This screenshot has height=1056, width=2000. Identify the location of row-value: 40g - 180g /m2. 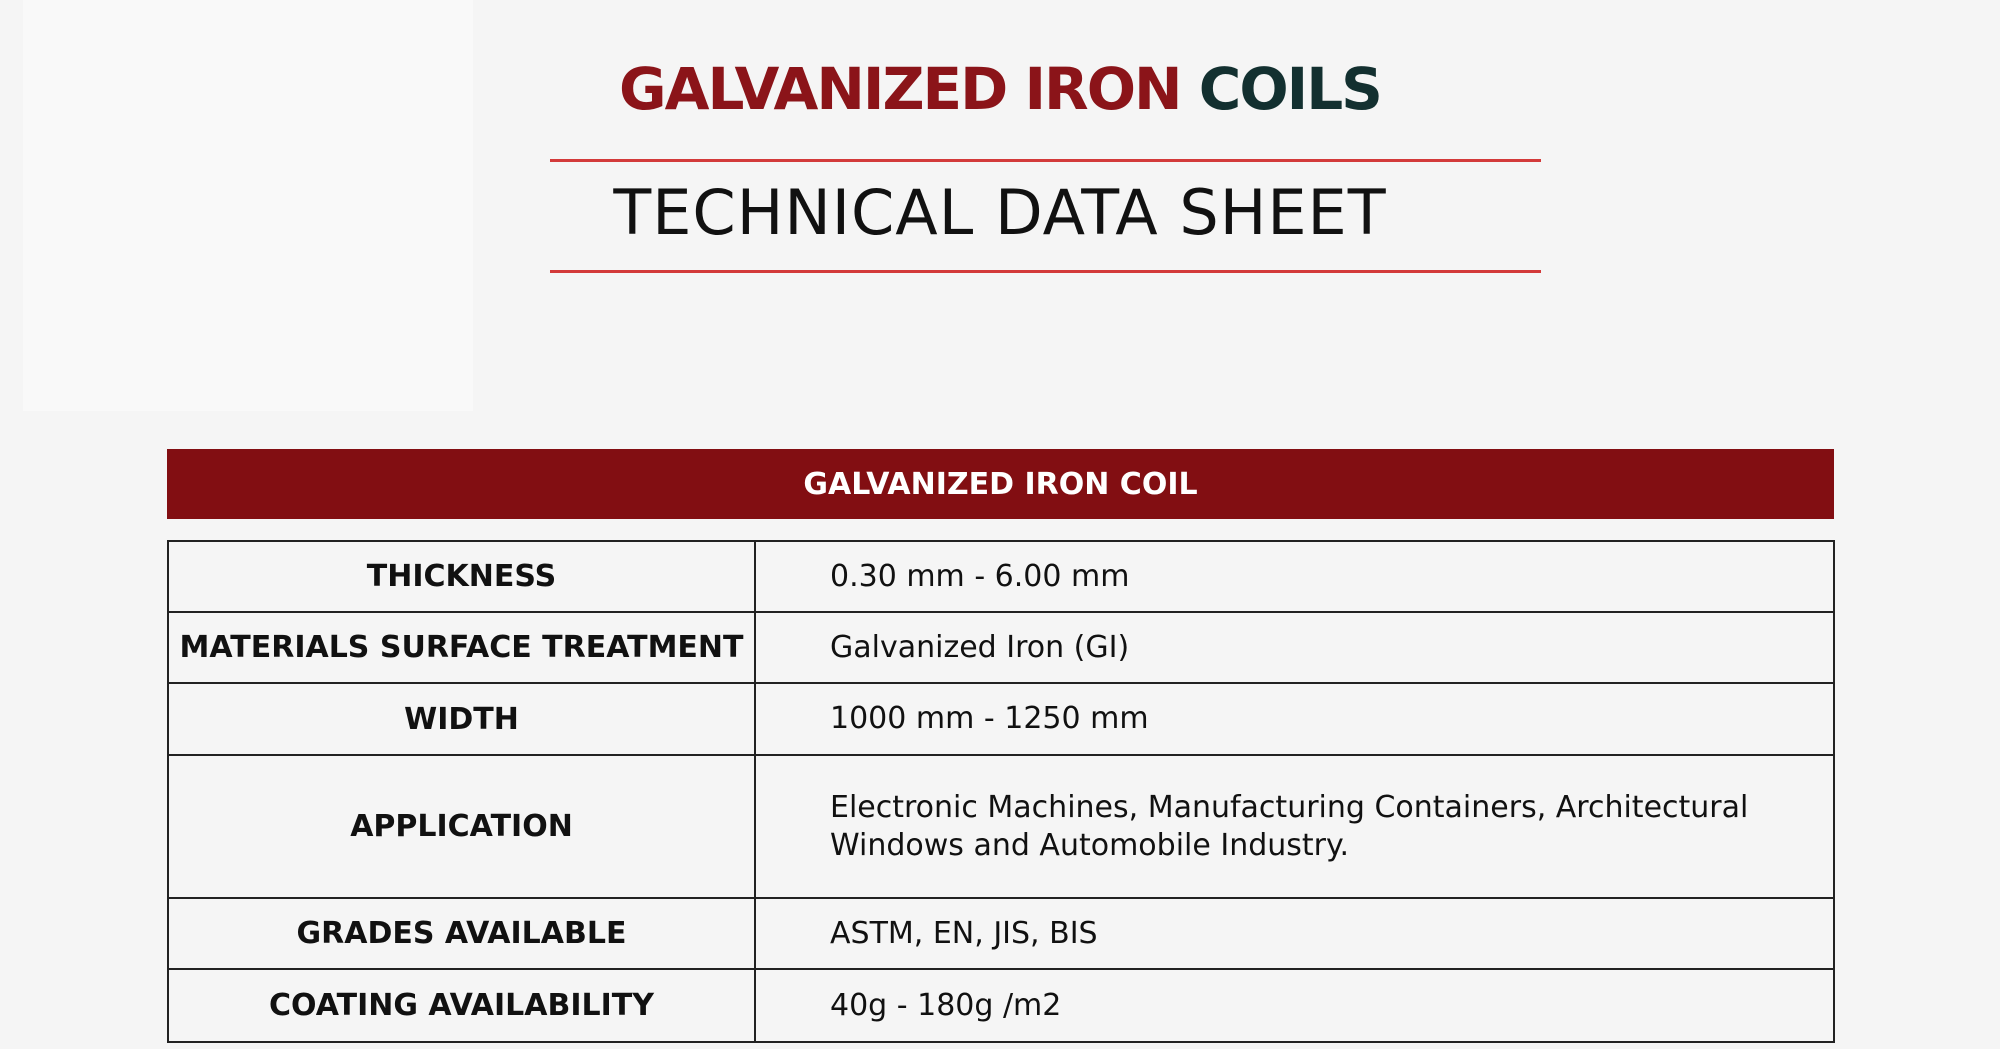
(1294, 1005).